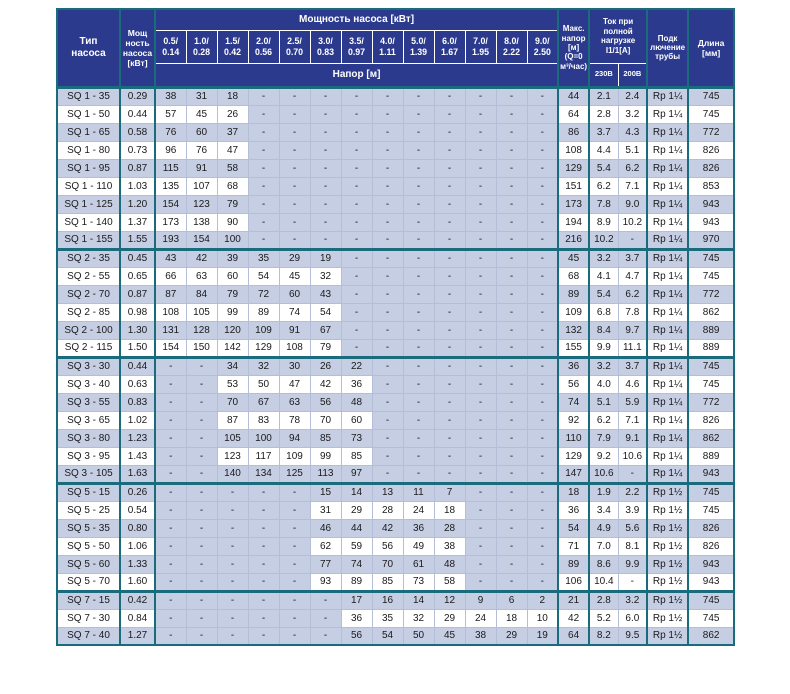 The width and height of the screenshot is (790, 694). Describe the element at coordinates (201, 222) in the screenshot. I see `head-cell: 138` at that location.